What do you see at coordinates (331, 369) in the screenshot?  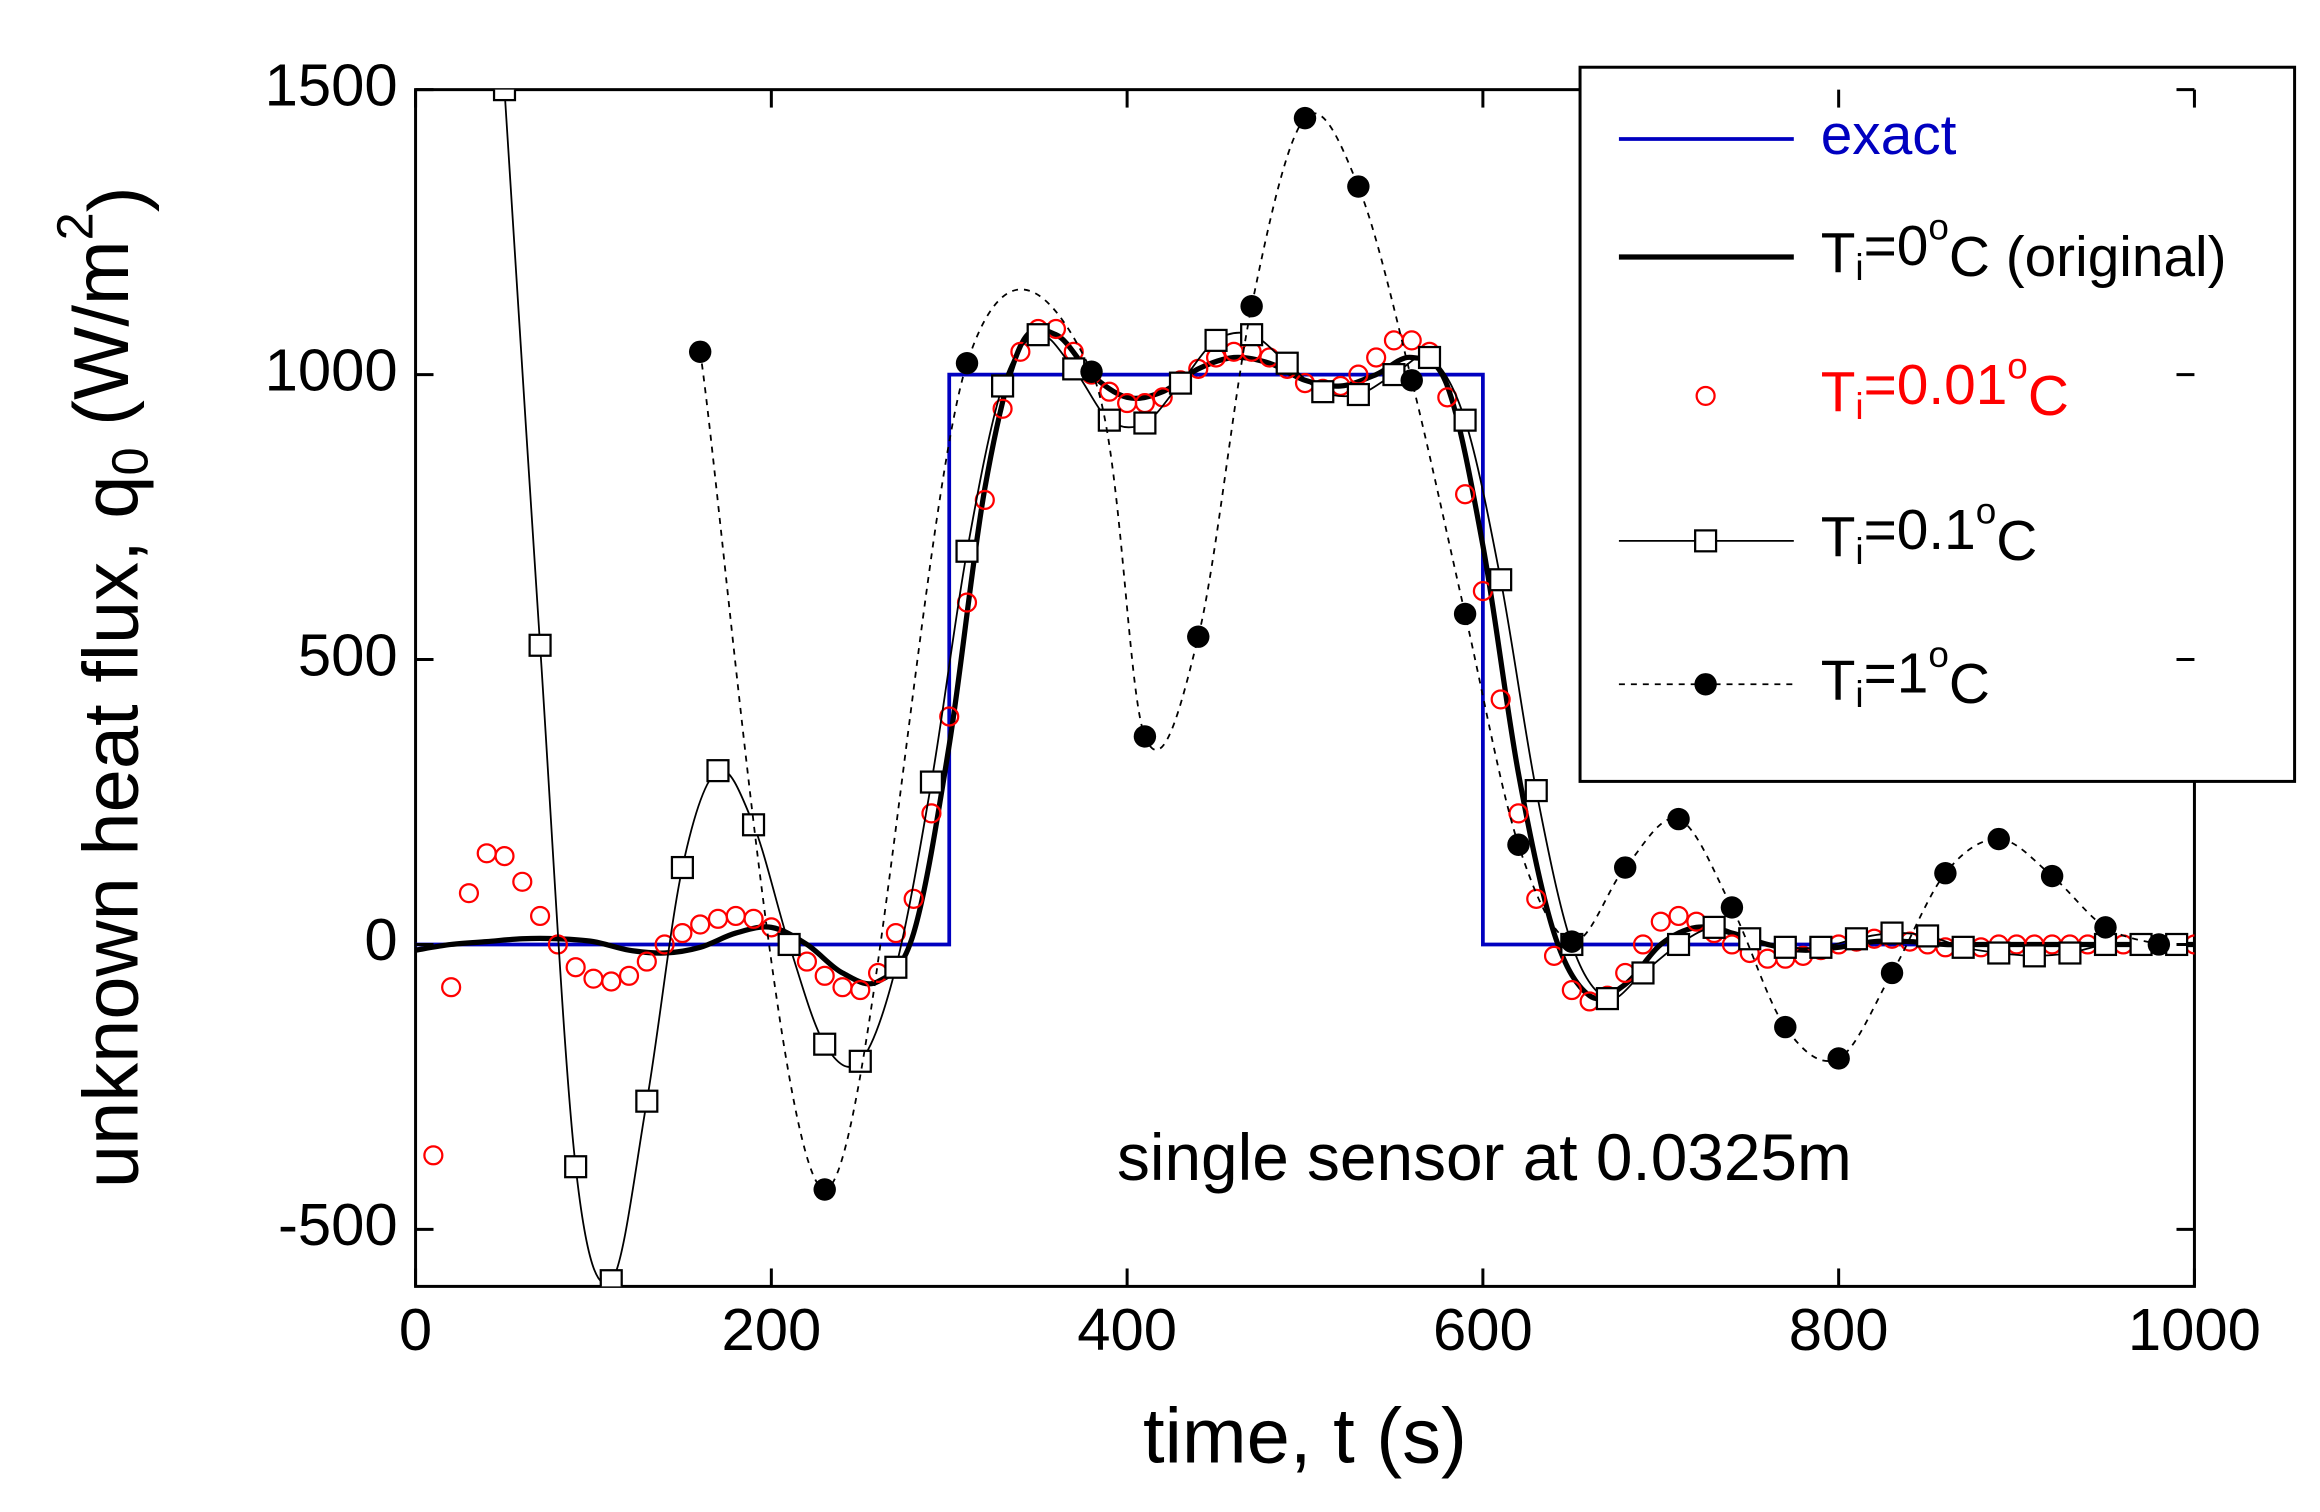 I see `y-tick-label: 1000` at bounding box center [331, 369].